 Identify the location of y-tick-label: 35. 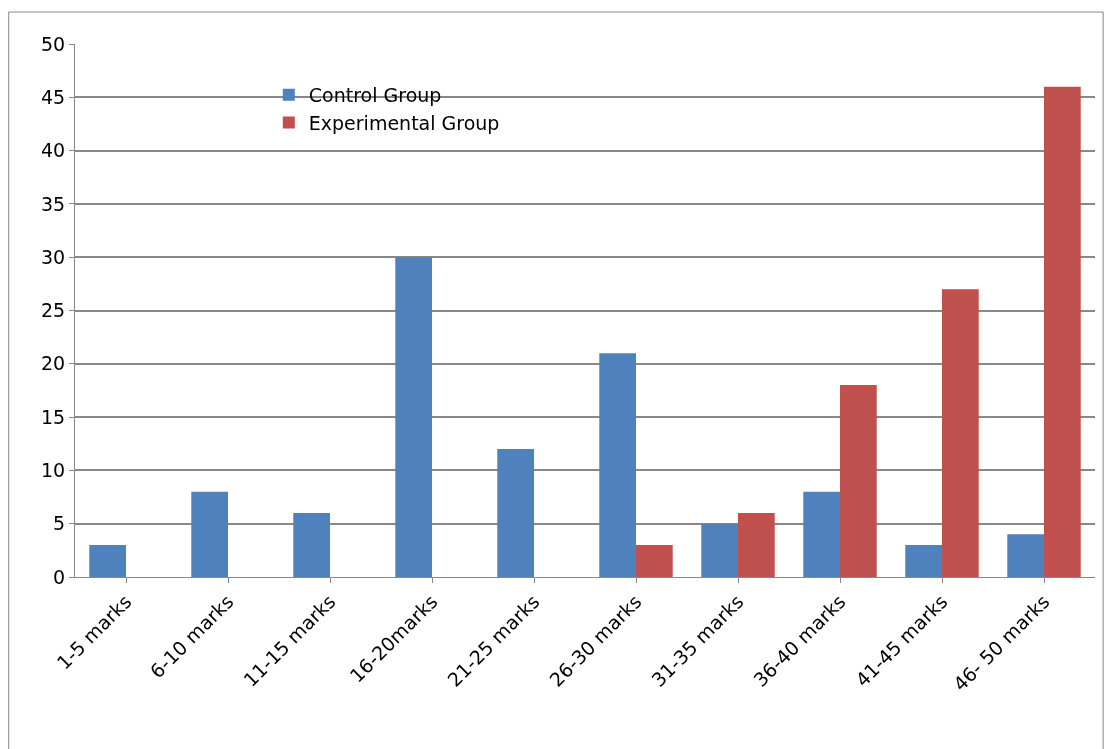
(53, 203).